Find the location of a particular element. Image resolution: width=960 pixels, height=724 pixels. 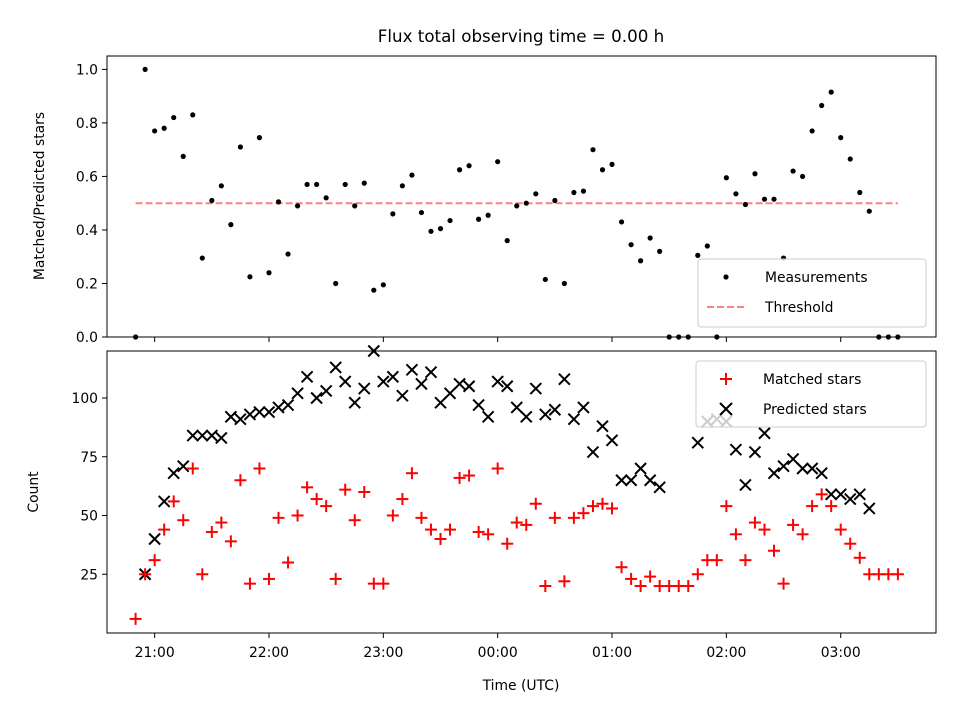

bottom-x-ticks: 21:00 22:00 23:00 00:00 01:00 02:00 03:00 is located at coordinates (498, 647).